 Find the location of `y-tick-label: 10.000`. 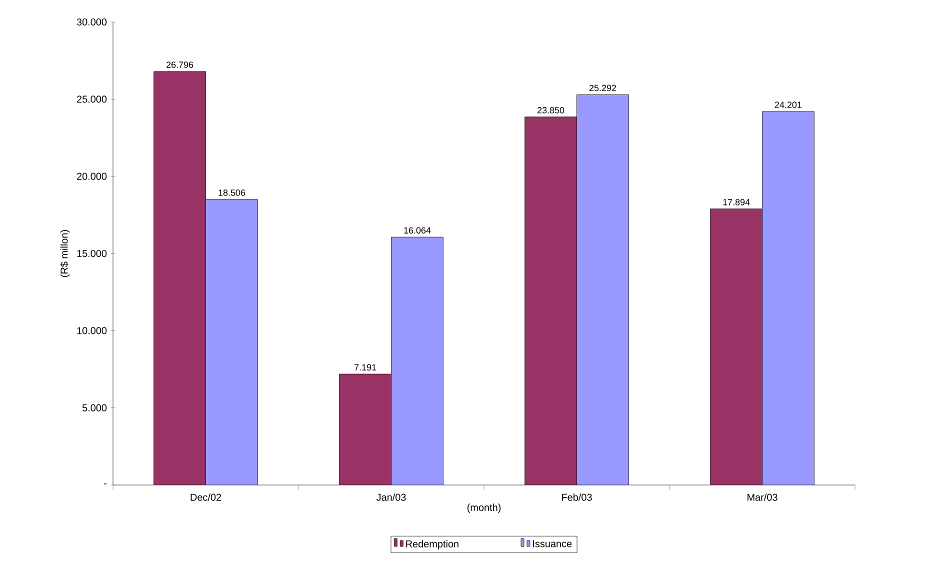

y-tick-label: 10.000 is located at coordinates (92, 330).